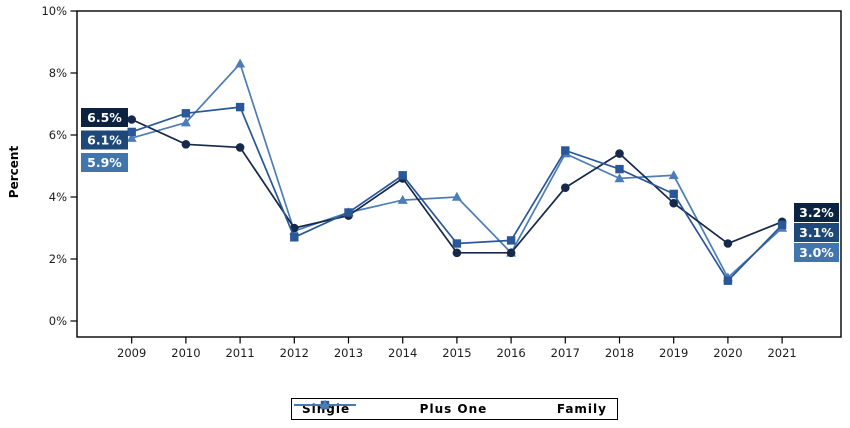 The image size is (850, 428). I want to click on x-axis-tick-label: 2017, so click(565, 353).